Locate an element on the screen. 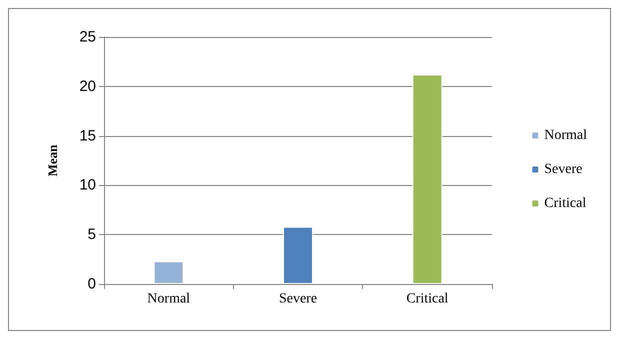  legend-label: Severe is located at coordinates (563, 169).